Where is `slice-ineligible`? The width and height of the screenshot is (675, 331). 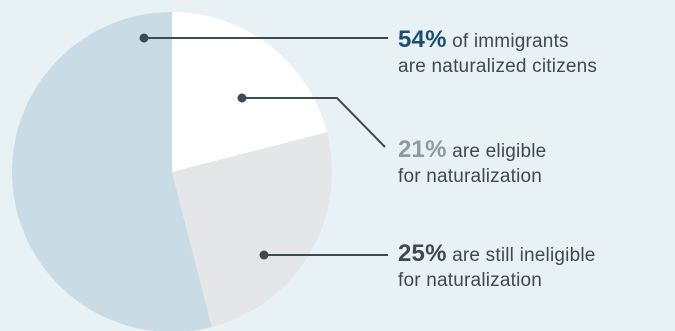
slice-ineligible is located at coordinates (252, 229).